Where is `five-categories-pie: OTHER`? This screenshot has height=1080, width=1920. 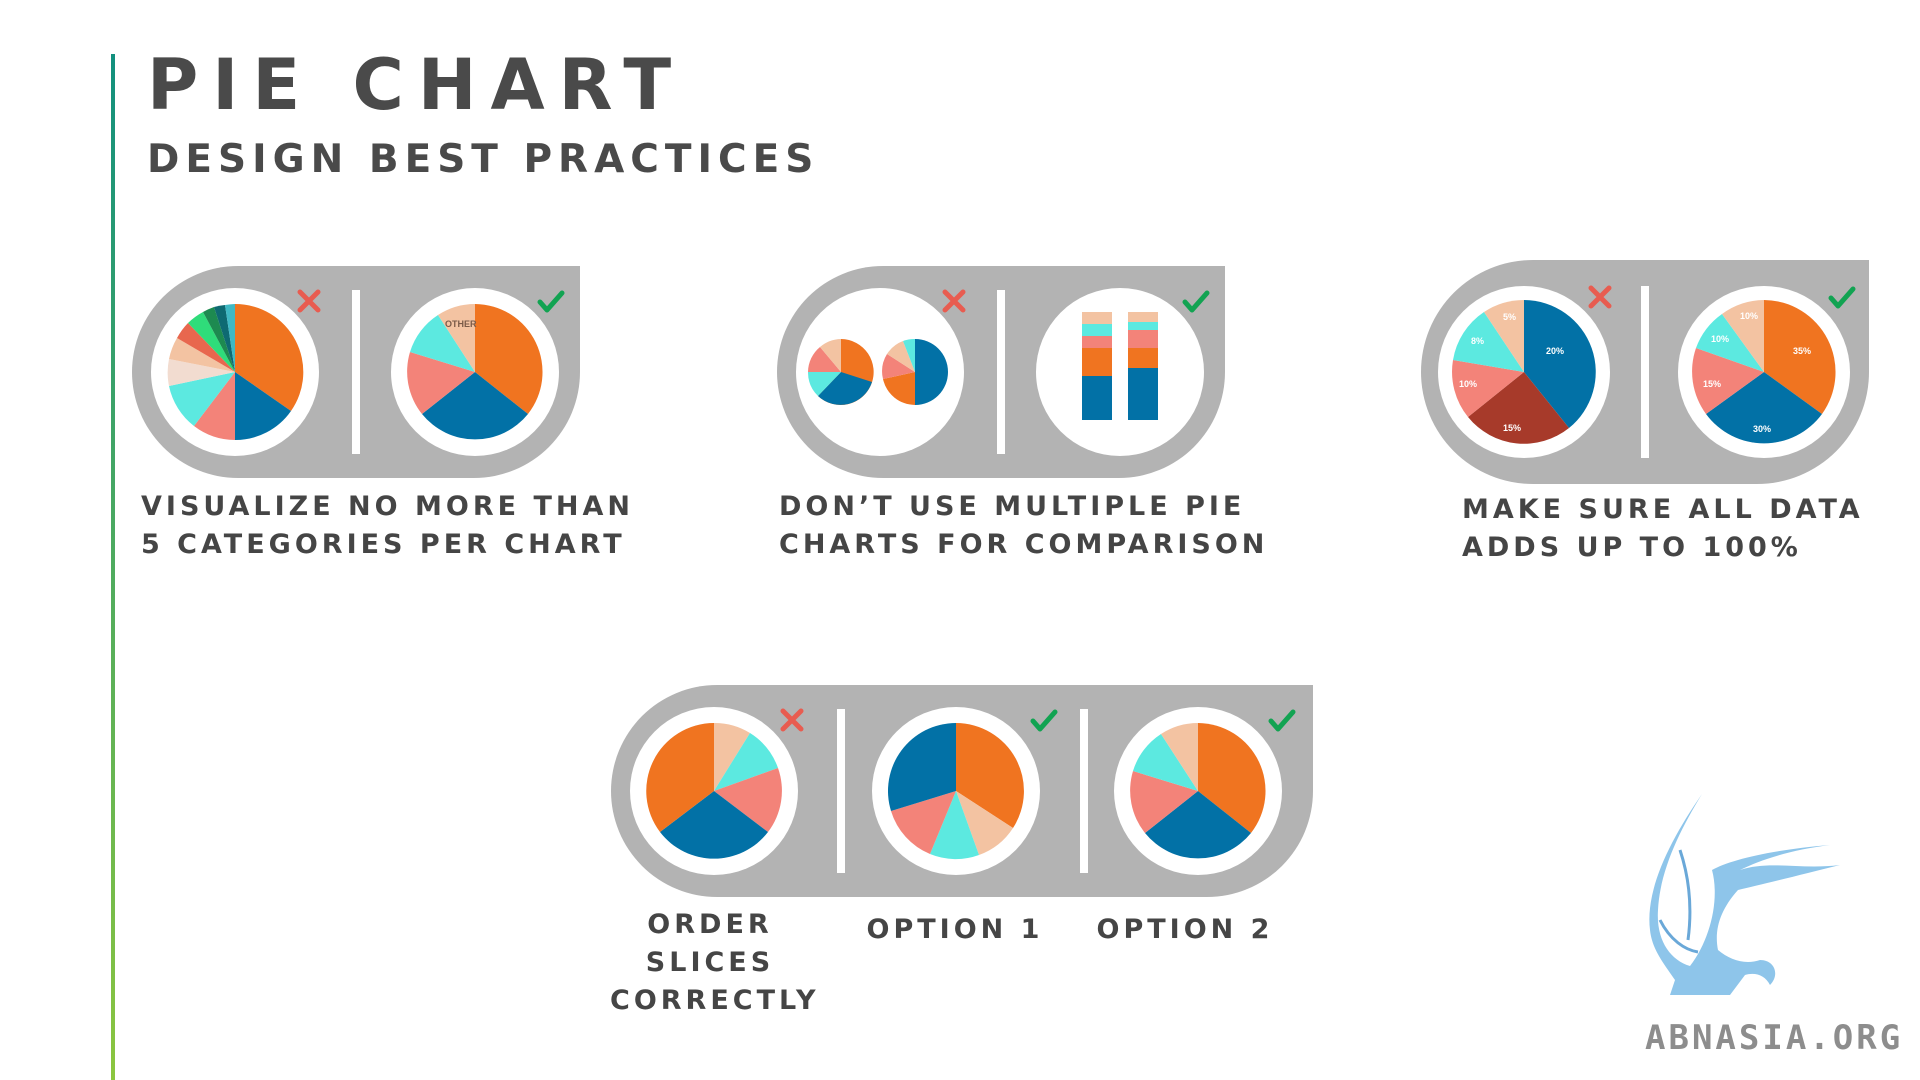 five-categories-pie: OTHER is located at coordinates (475, 372).